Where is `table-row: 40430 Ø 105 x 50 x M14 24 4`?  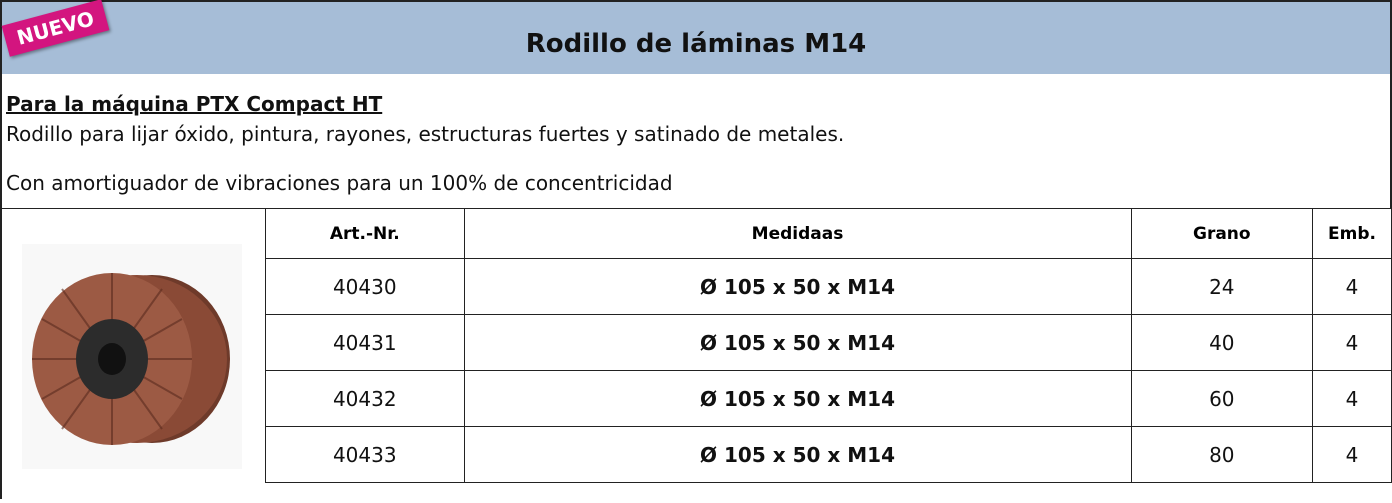 table-row: 40430 Ø 105 x 50 x M14 24 4 is located at coordinates (828, 286).